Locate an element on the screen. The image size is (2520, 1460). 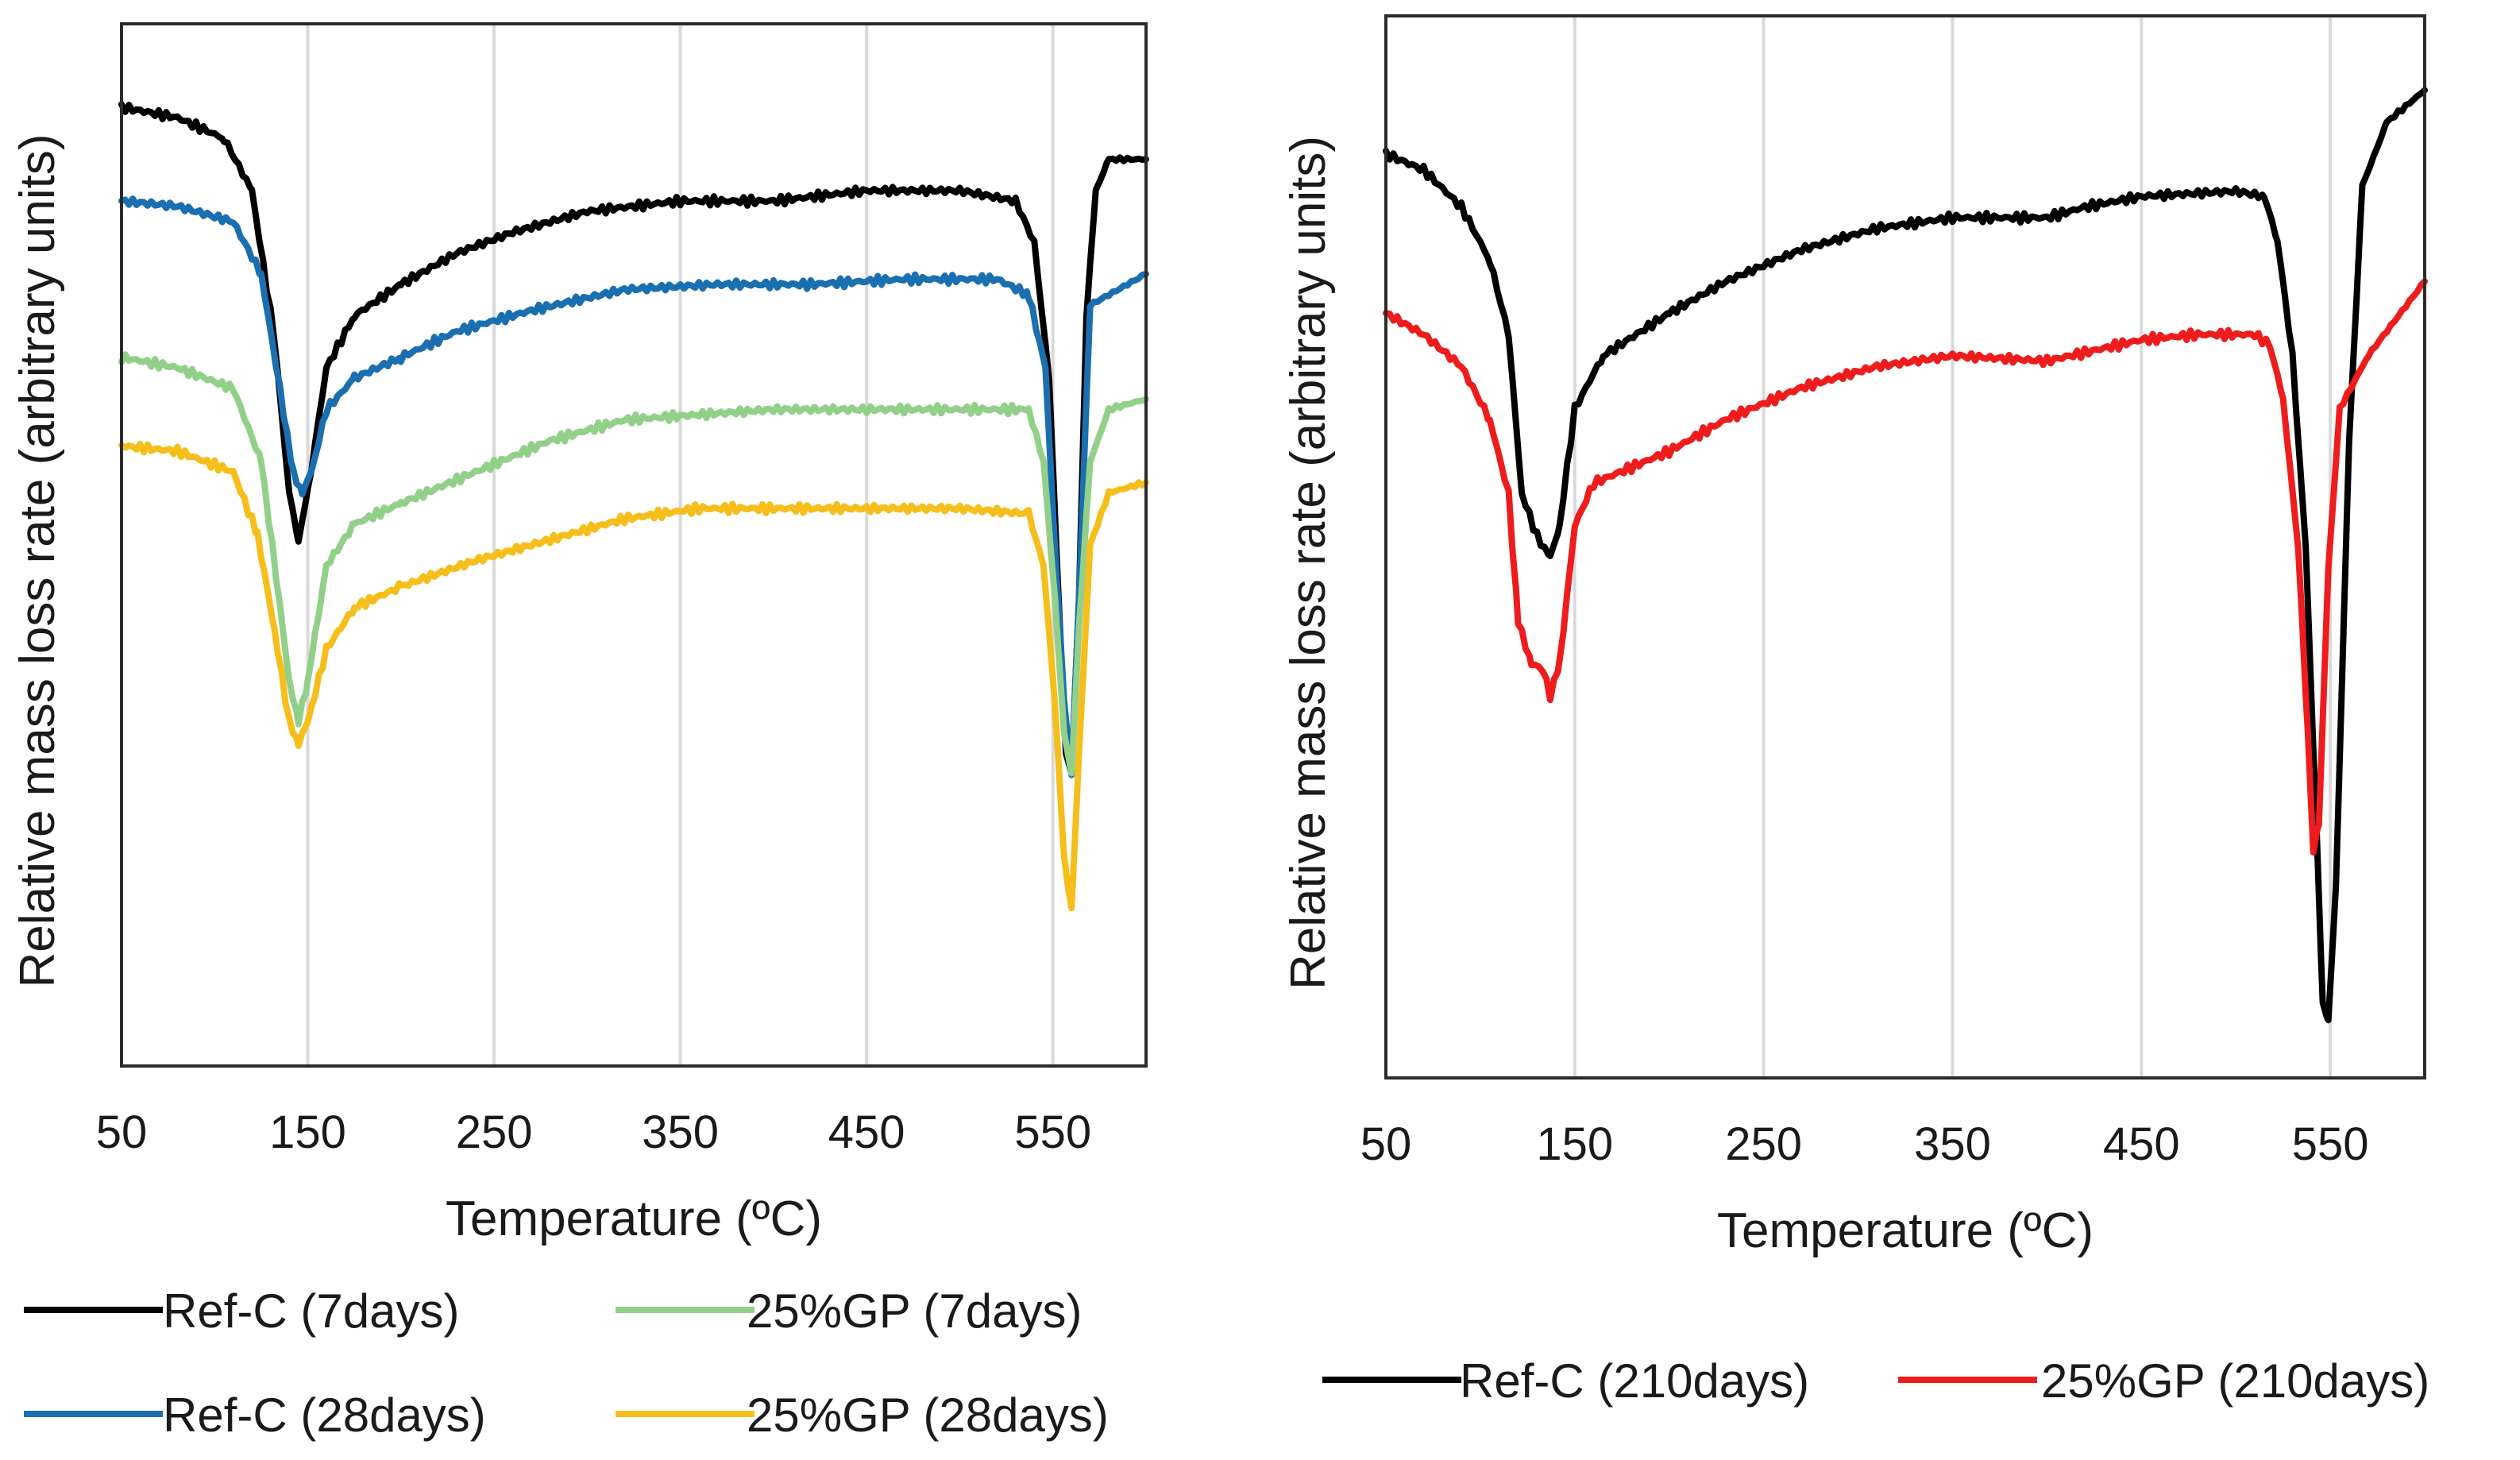
right-xtick-label-450: 450 is located at coordinates (2141, 1144).